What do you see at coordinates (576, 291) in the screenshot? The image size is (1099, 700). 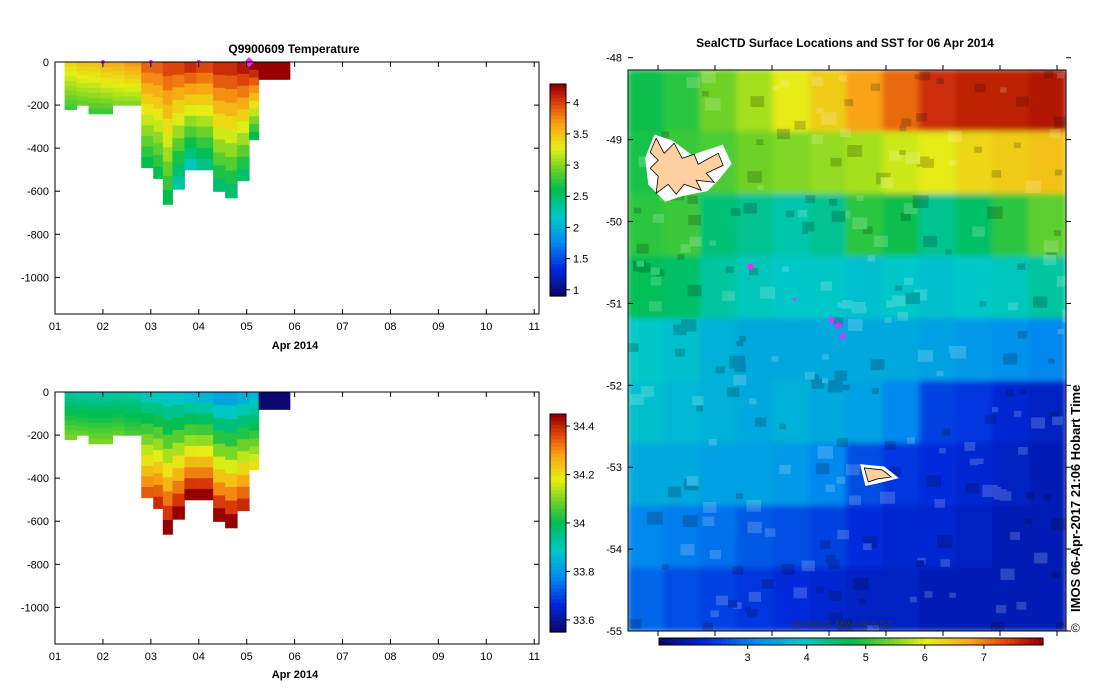 I see `colorbar-tick-label: 1` at bounding box center [576, 291].